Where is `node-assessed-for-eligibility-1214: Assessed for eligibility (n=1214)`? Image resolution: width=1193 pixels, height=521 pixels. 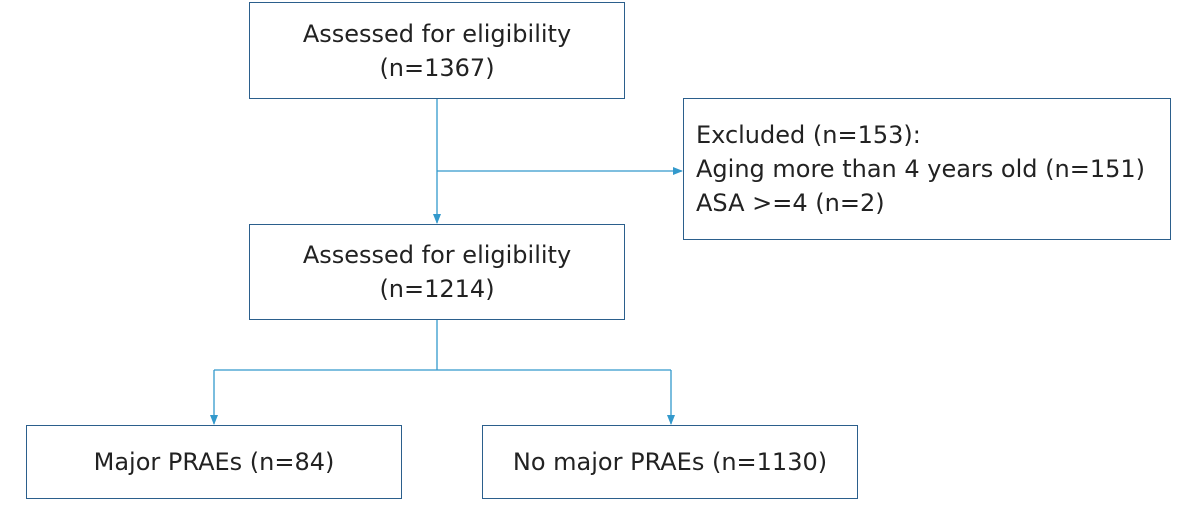
node-assessed-for-eligibility-1214: Assessed for eligibility (n=1214) is located at coordinates (437, 272).